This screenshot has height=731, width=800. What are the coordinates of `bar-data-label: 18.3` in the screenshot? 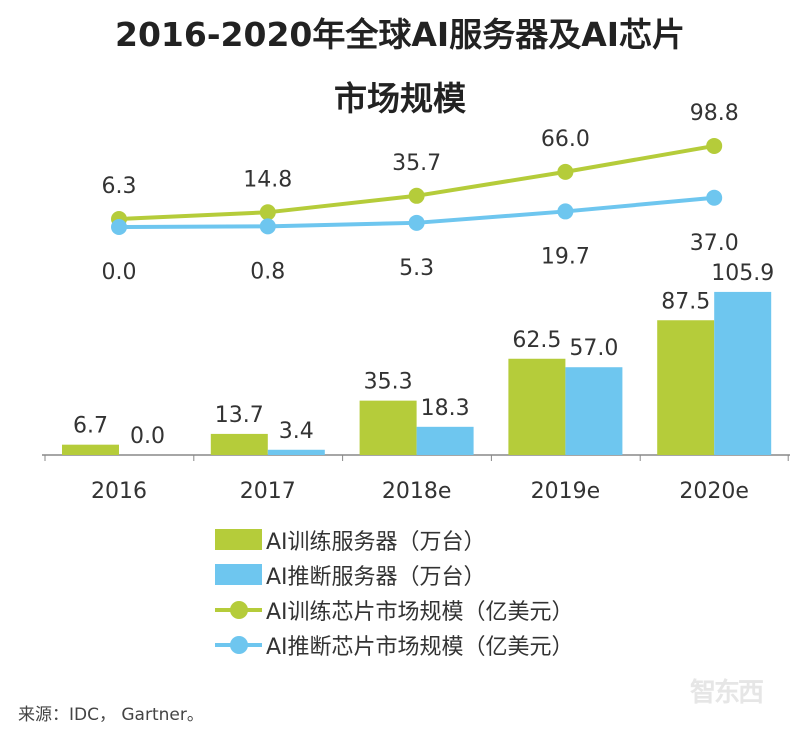 It's located at (445, 408).